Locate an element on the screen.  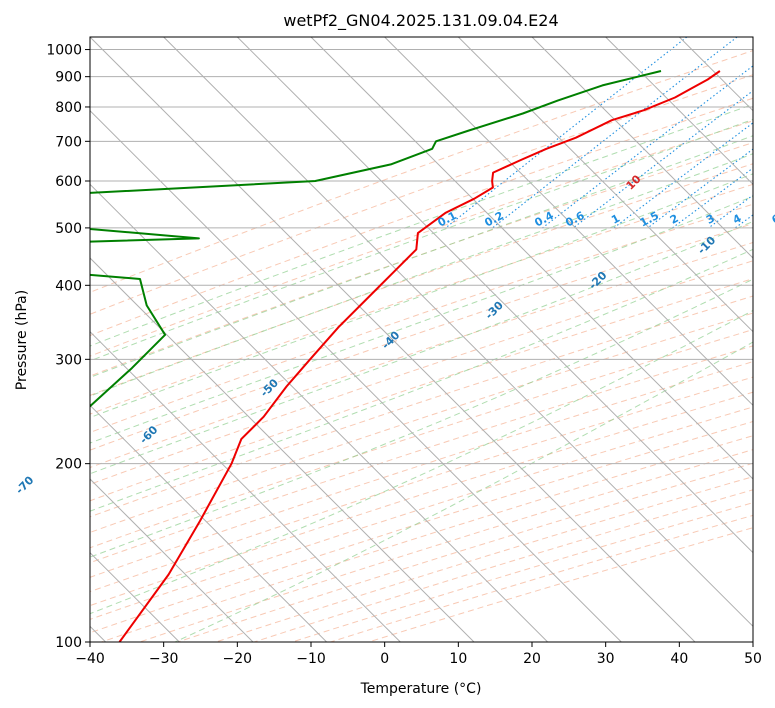
x-axis-label: Temperature (°C) is located at coordinates (421, 689).